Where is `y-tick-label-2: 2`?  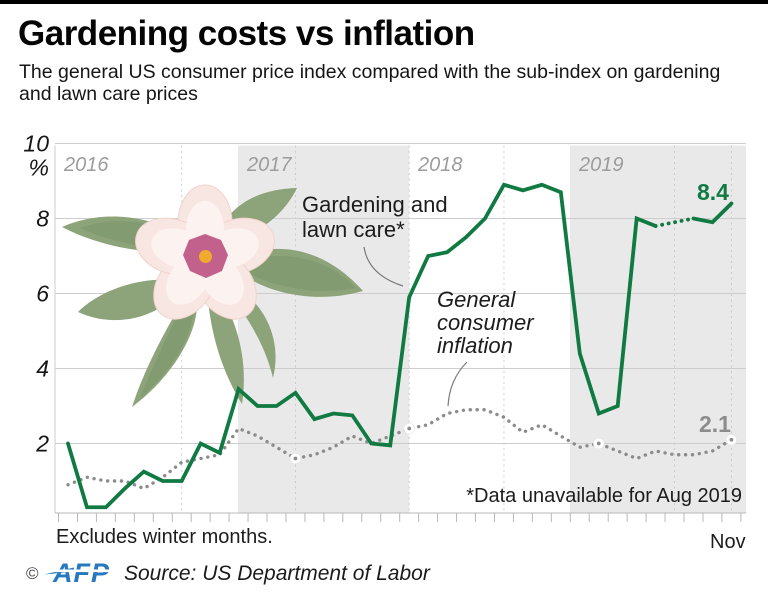 y-tick-label-2: 2 is located at coordinates (42, 444).